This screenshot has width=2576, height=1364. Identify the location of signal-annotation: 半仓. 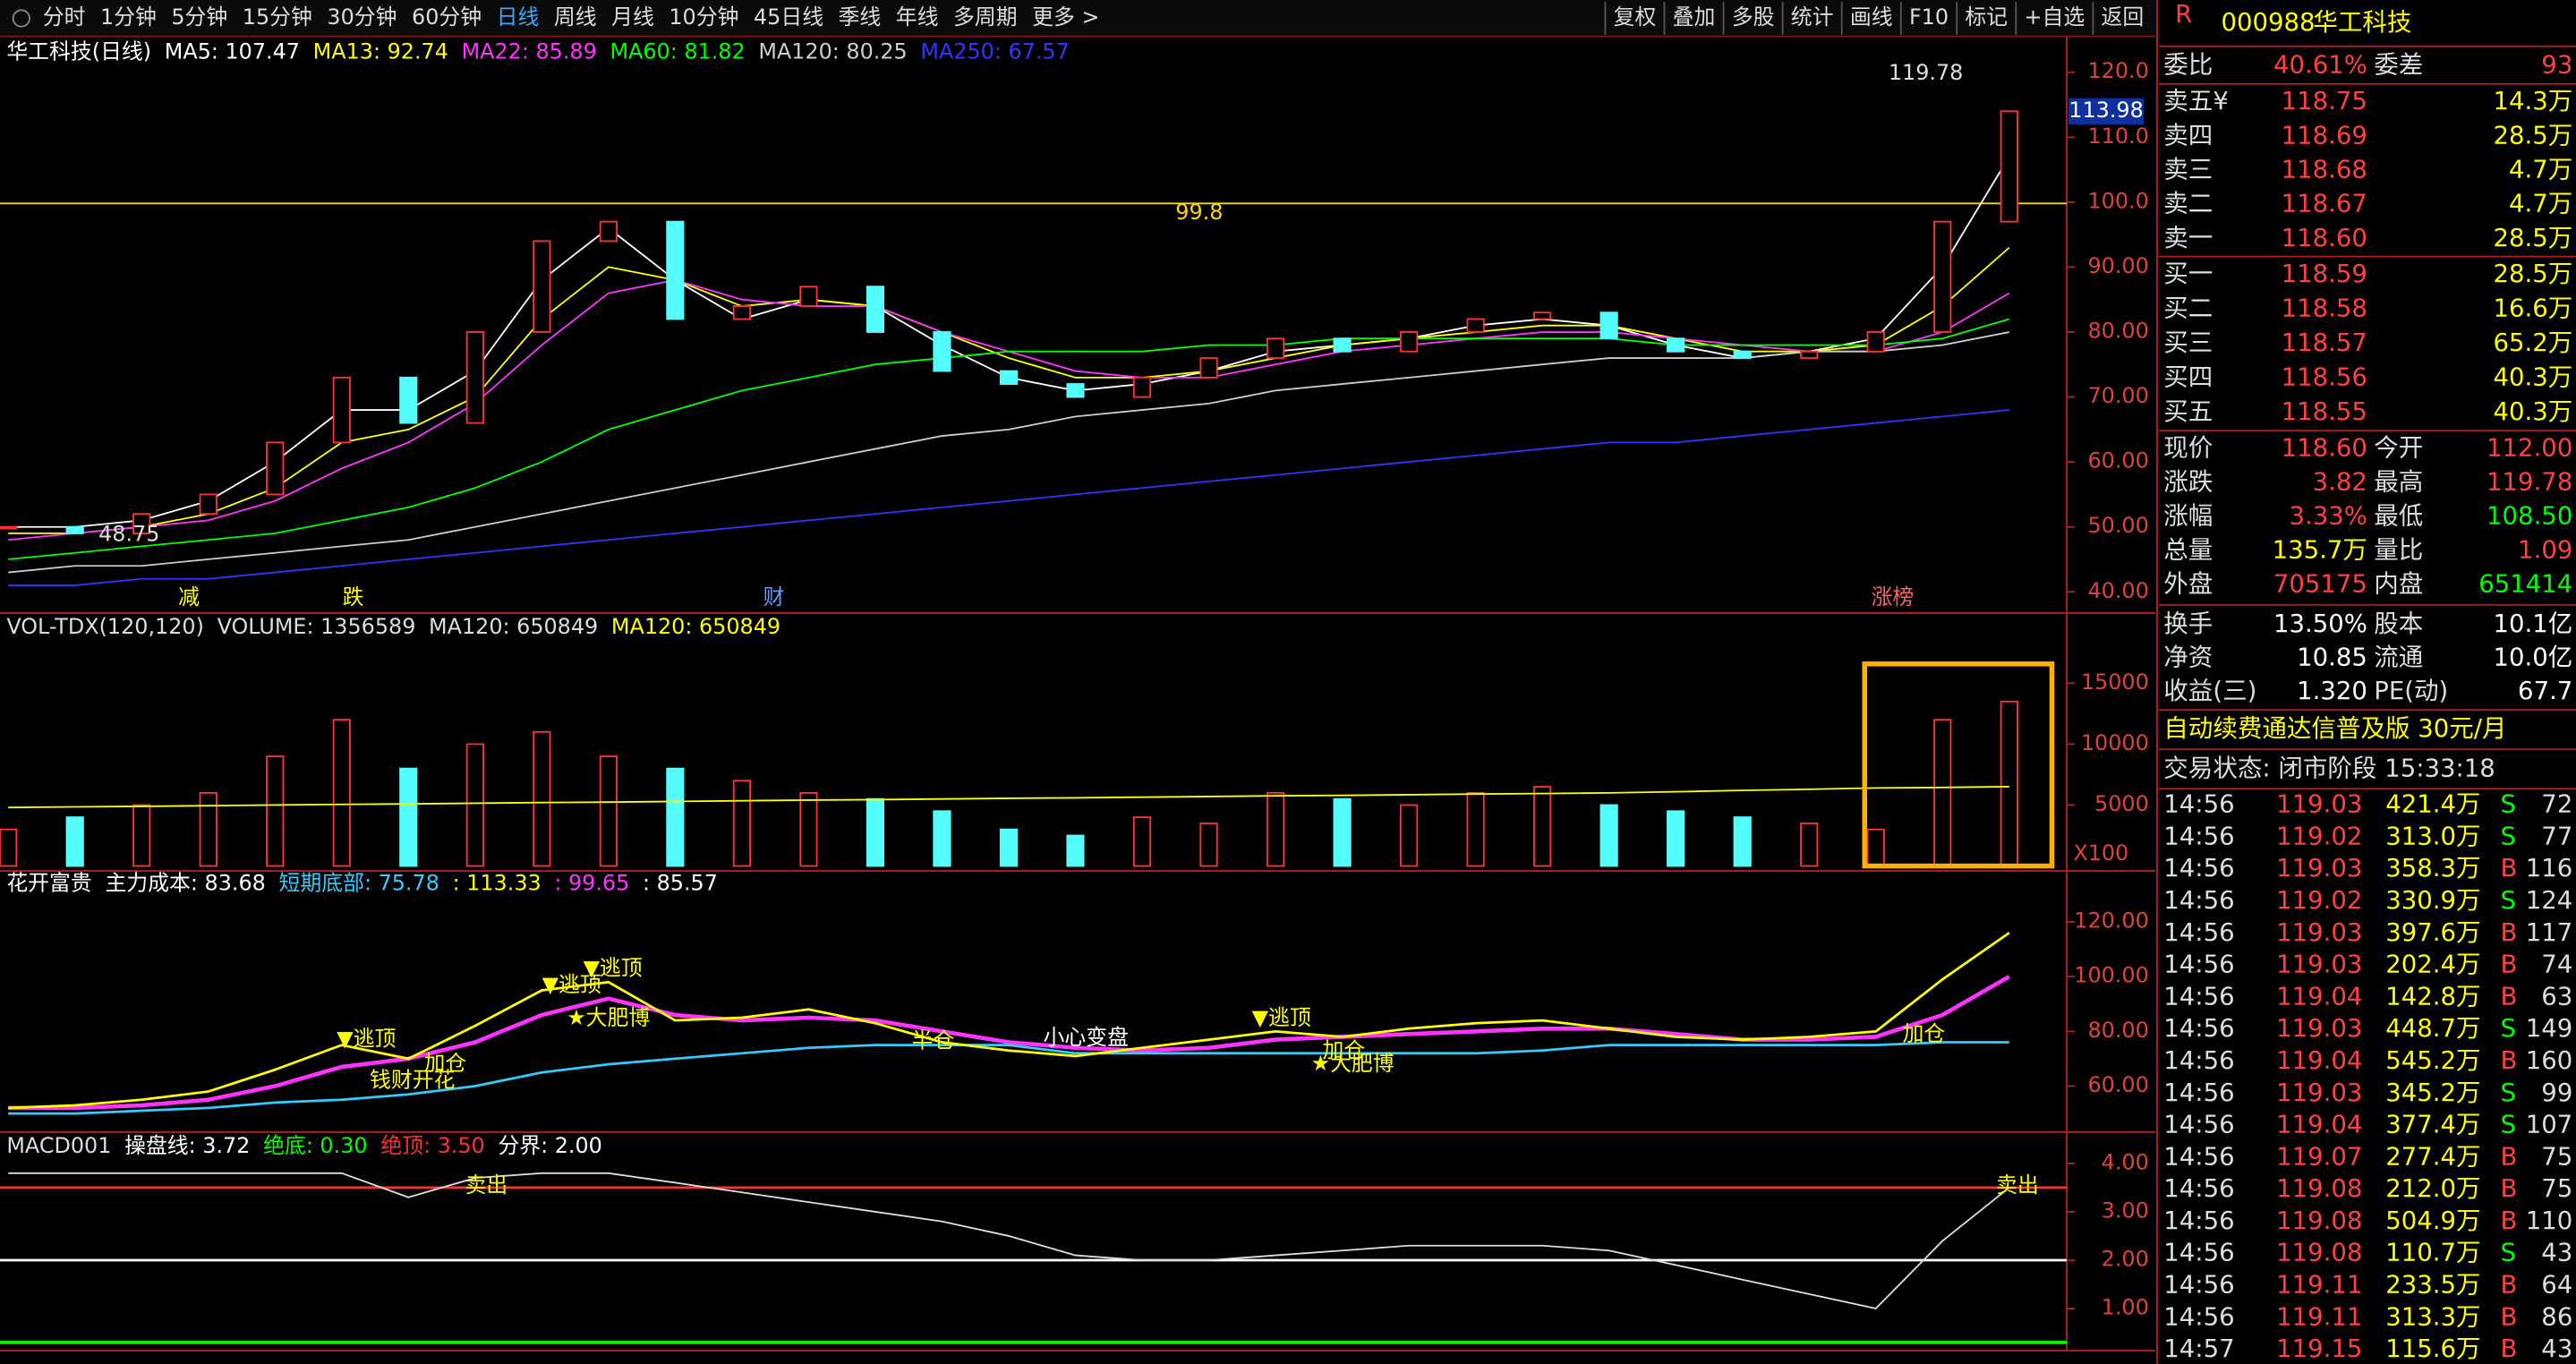
(933, 1040).